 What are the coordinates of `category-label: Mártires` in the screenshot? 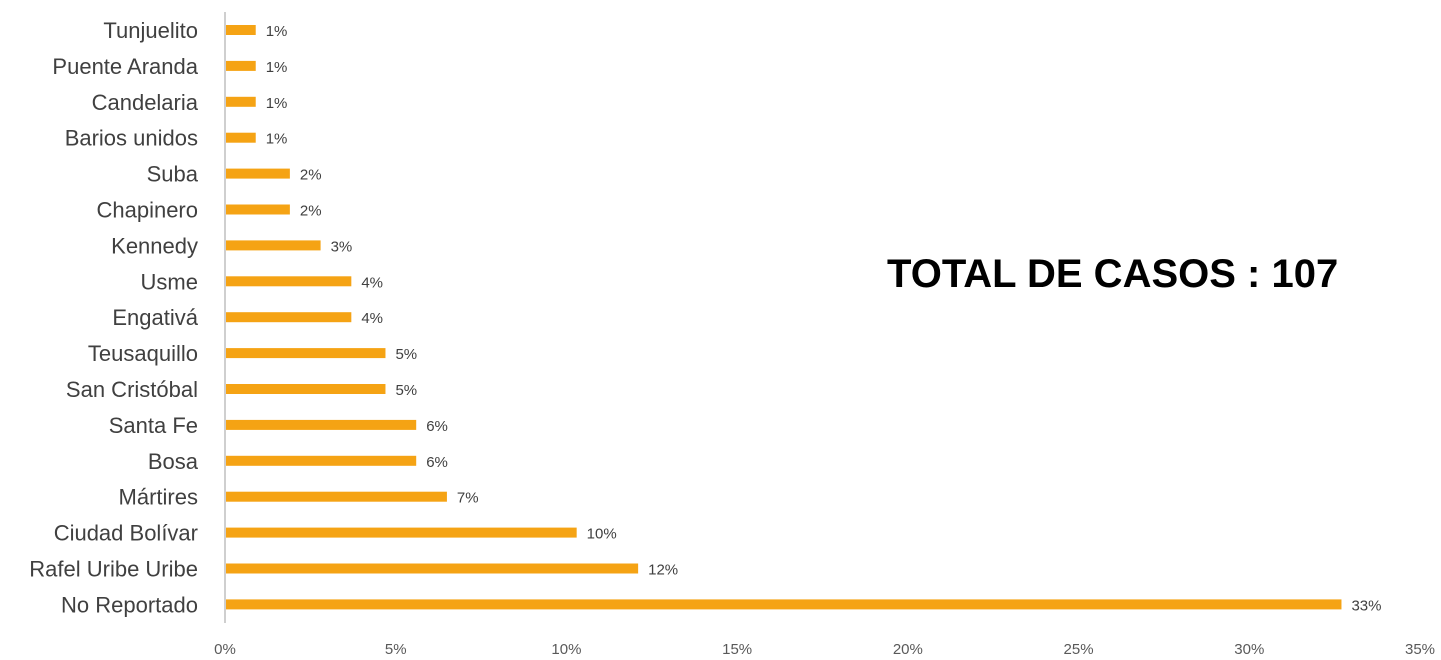 It's located at (158, 497).